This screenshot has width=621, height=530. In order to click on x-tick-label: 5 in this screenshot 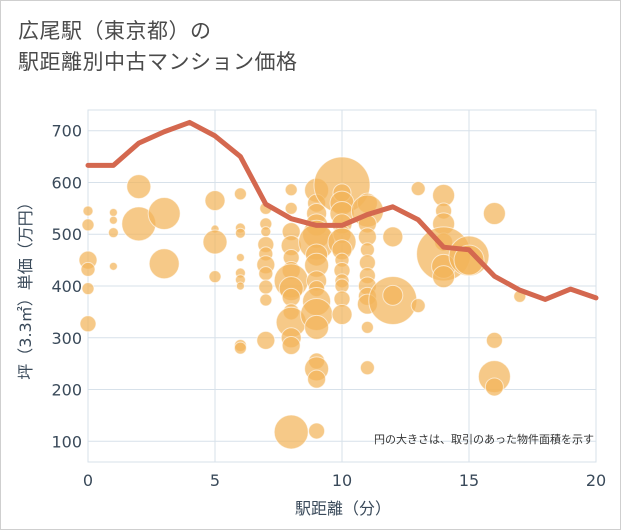, I will do `click(215, 480)`.